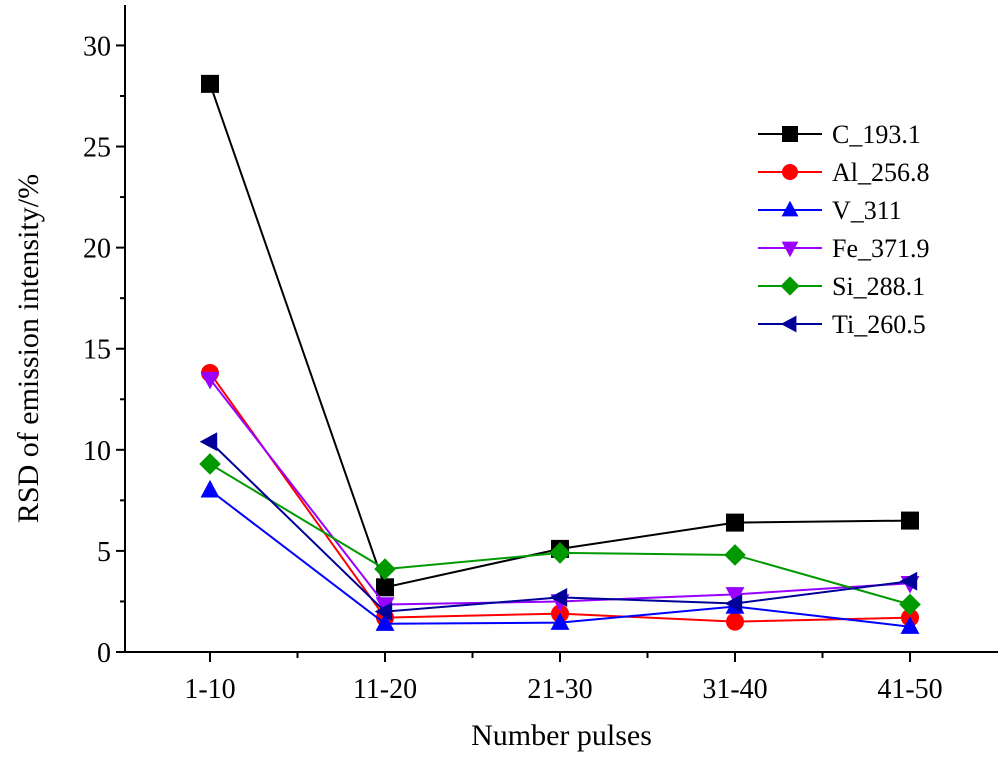  I want to click on y-tick-label: 25, so click(97, 148).